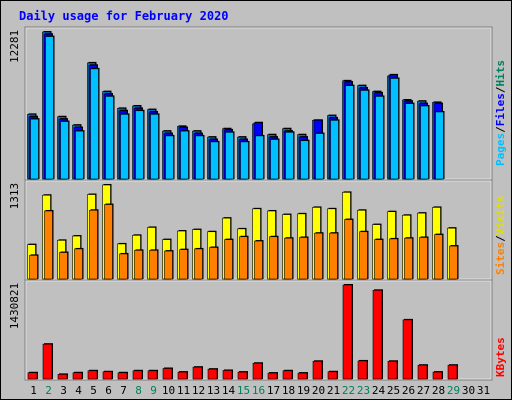 Image resolution: width=512 pixels, height=400 pixels. Describe the element at coordinates (500, 89) in the screenshot. I see `legend-pages-files-hits-part-3: /` at that location.